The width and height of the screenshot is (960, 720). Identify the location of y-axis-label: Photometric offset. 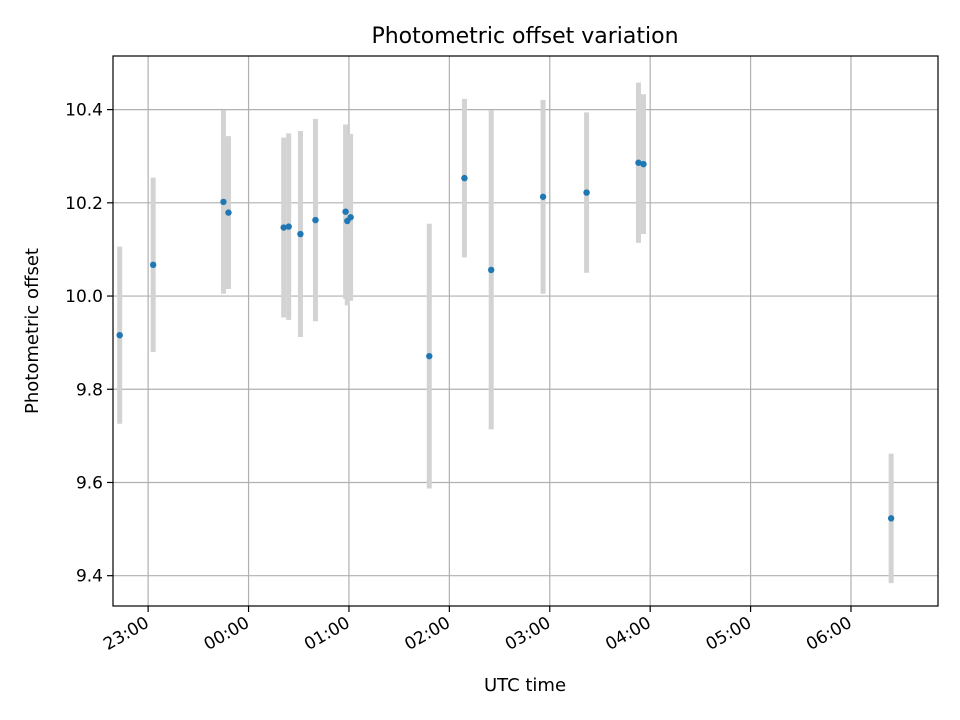
(32, 331).